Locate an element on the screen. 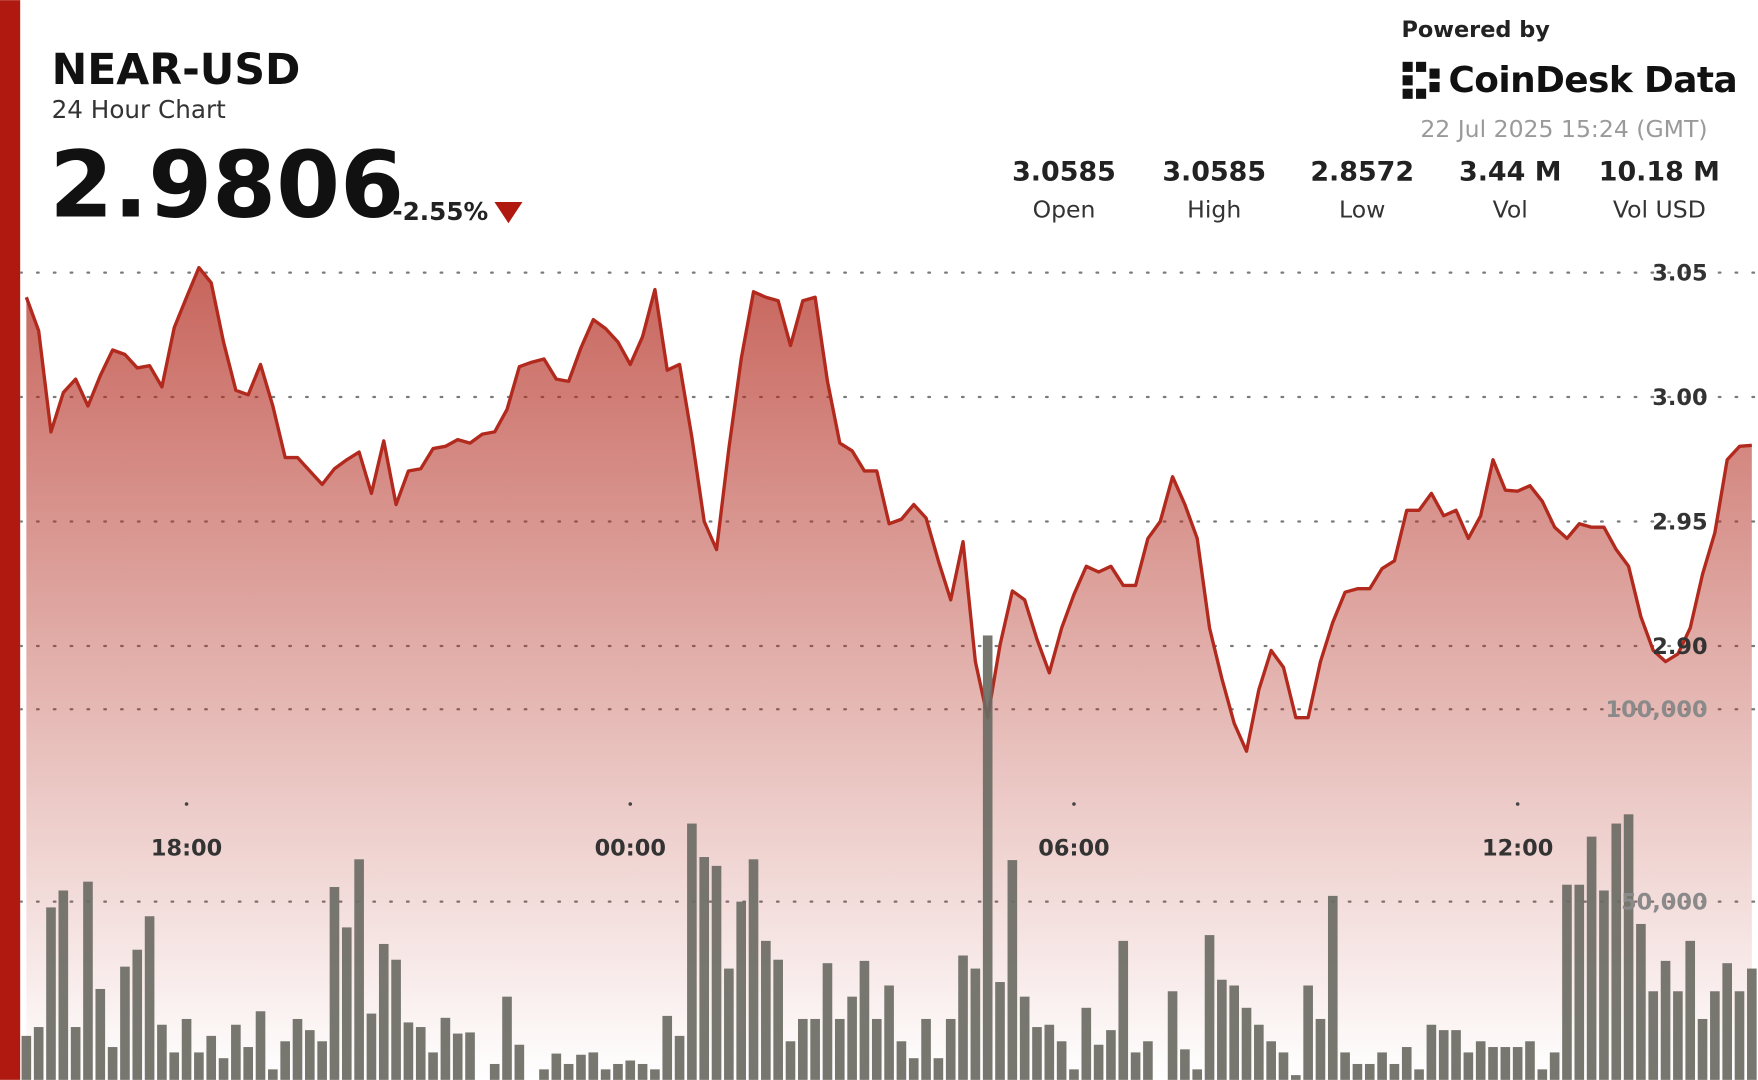 This screenshot has height=1080, width=1758. stat-value: 10.18 M is located at coordinates (1659, 172).